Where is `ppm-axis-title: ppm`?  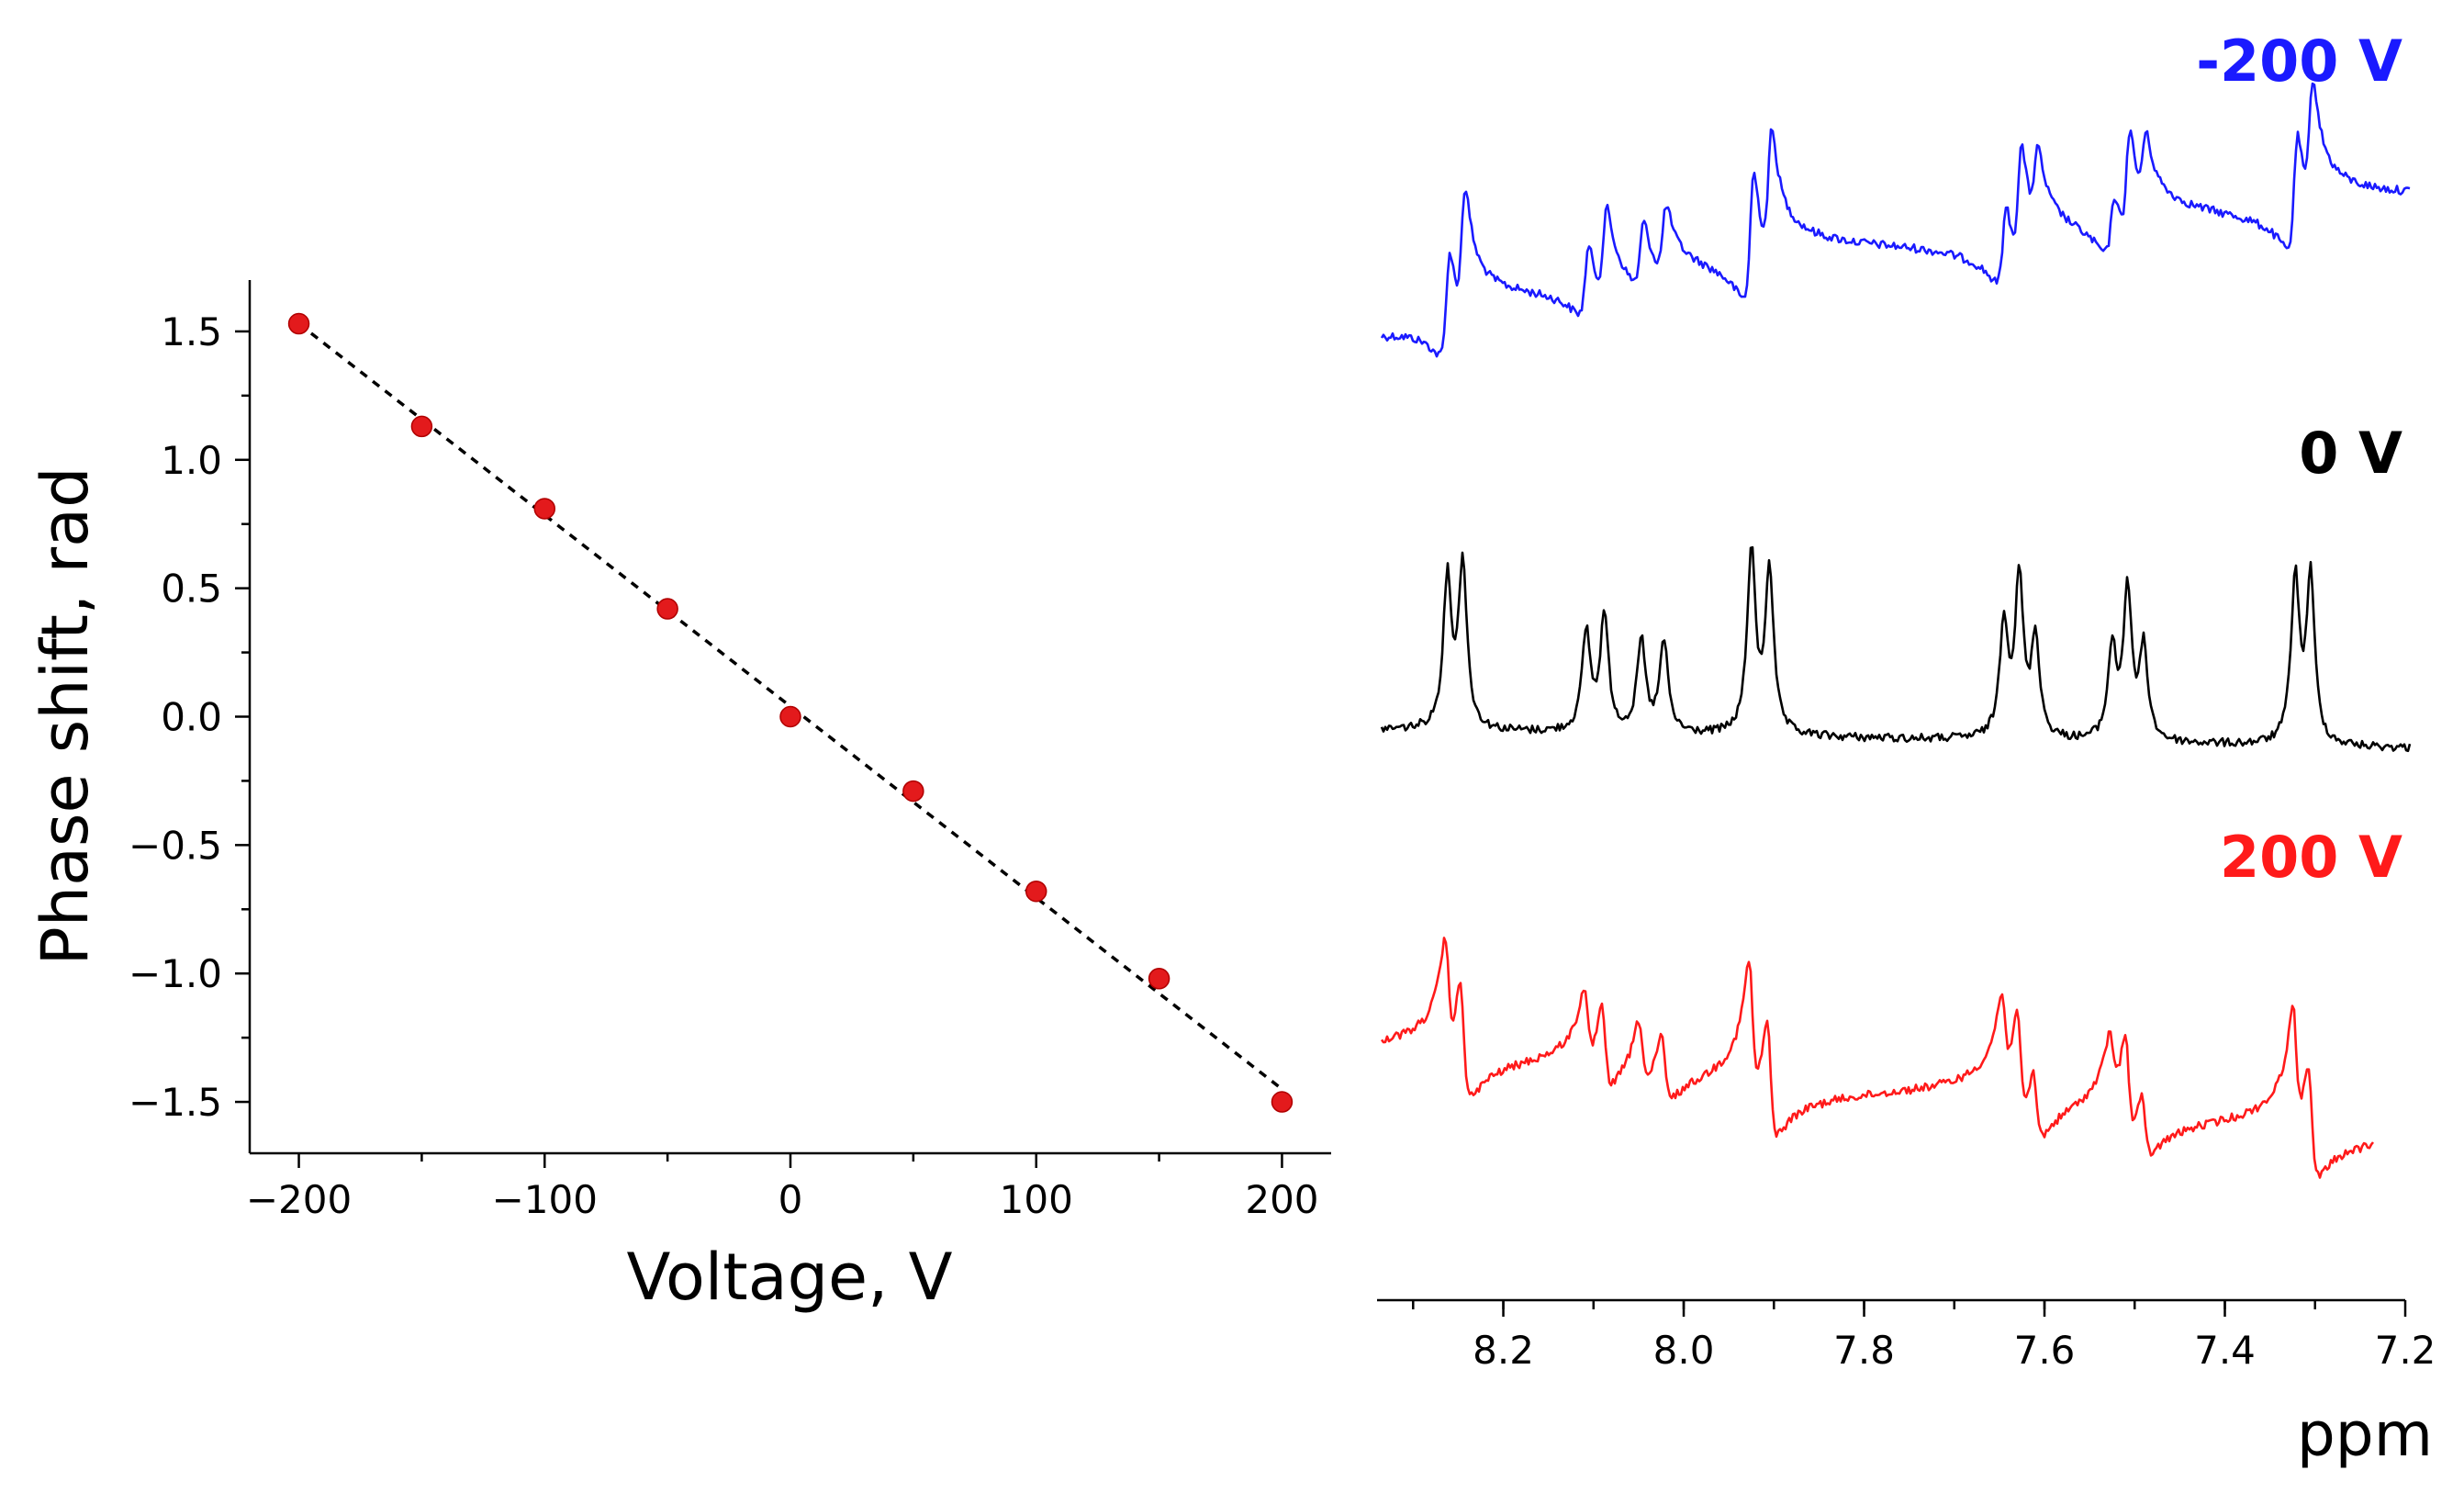
ppm-axis-title: ppm is located at coordinates (2365, 1434).